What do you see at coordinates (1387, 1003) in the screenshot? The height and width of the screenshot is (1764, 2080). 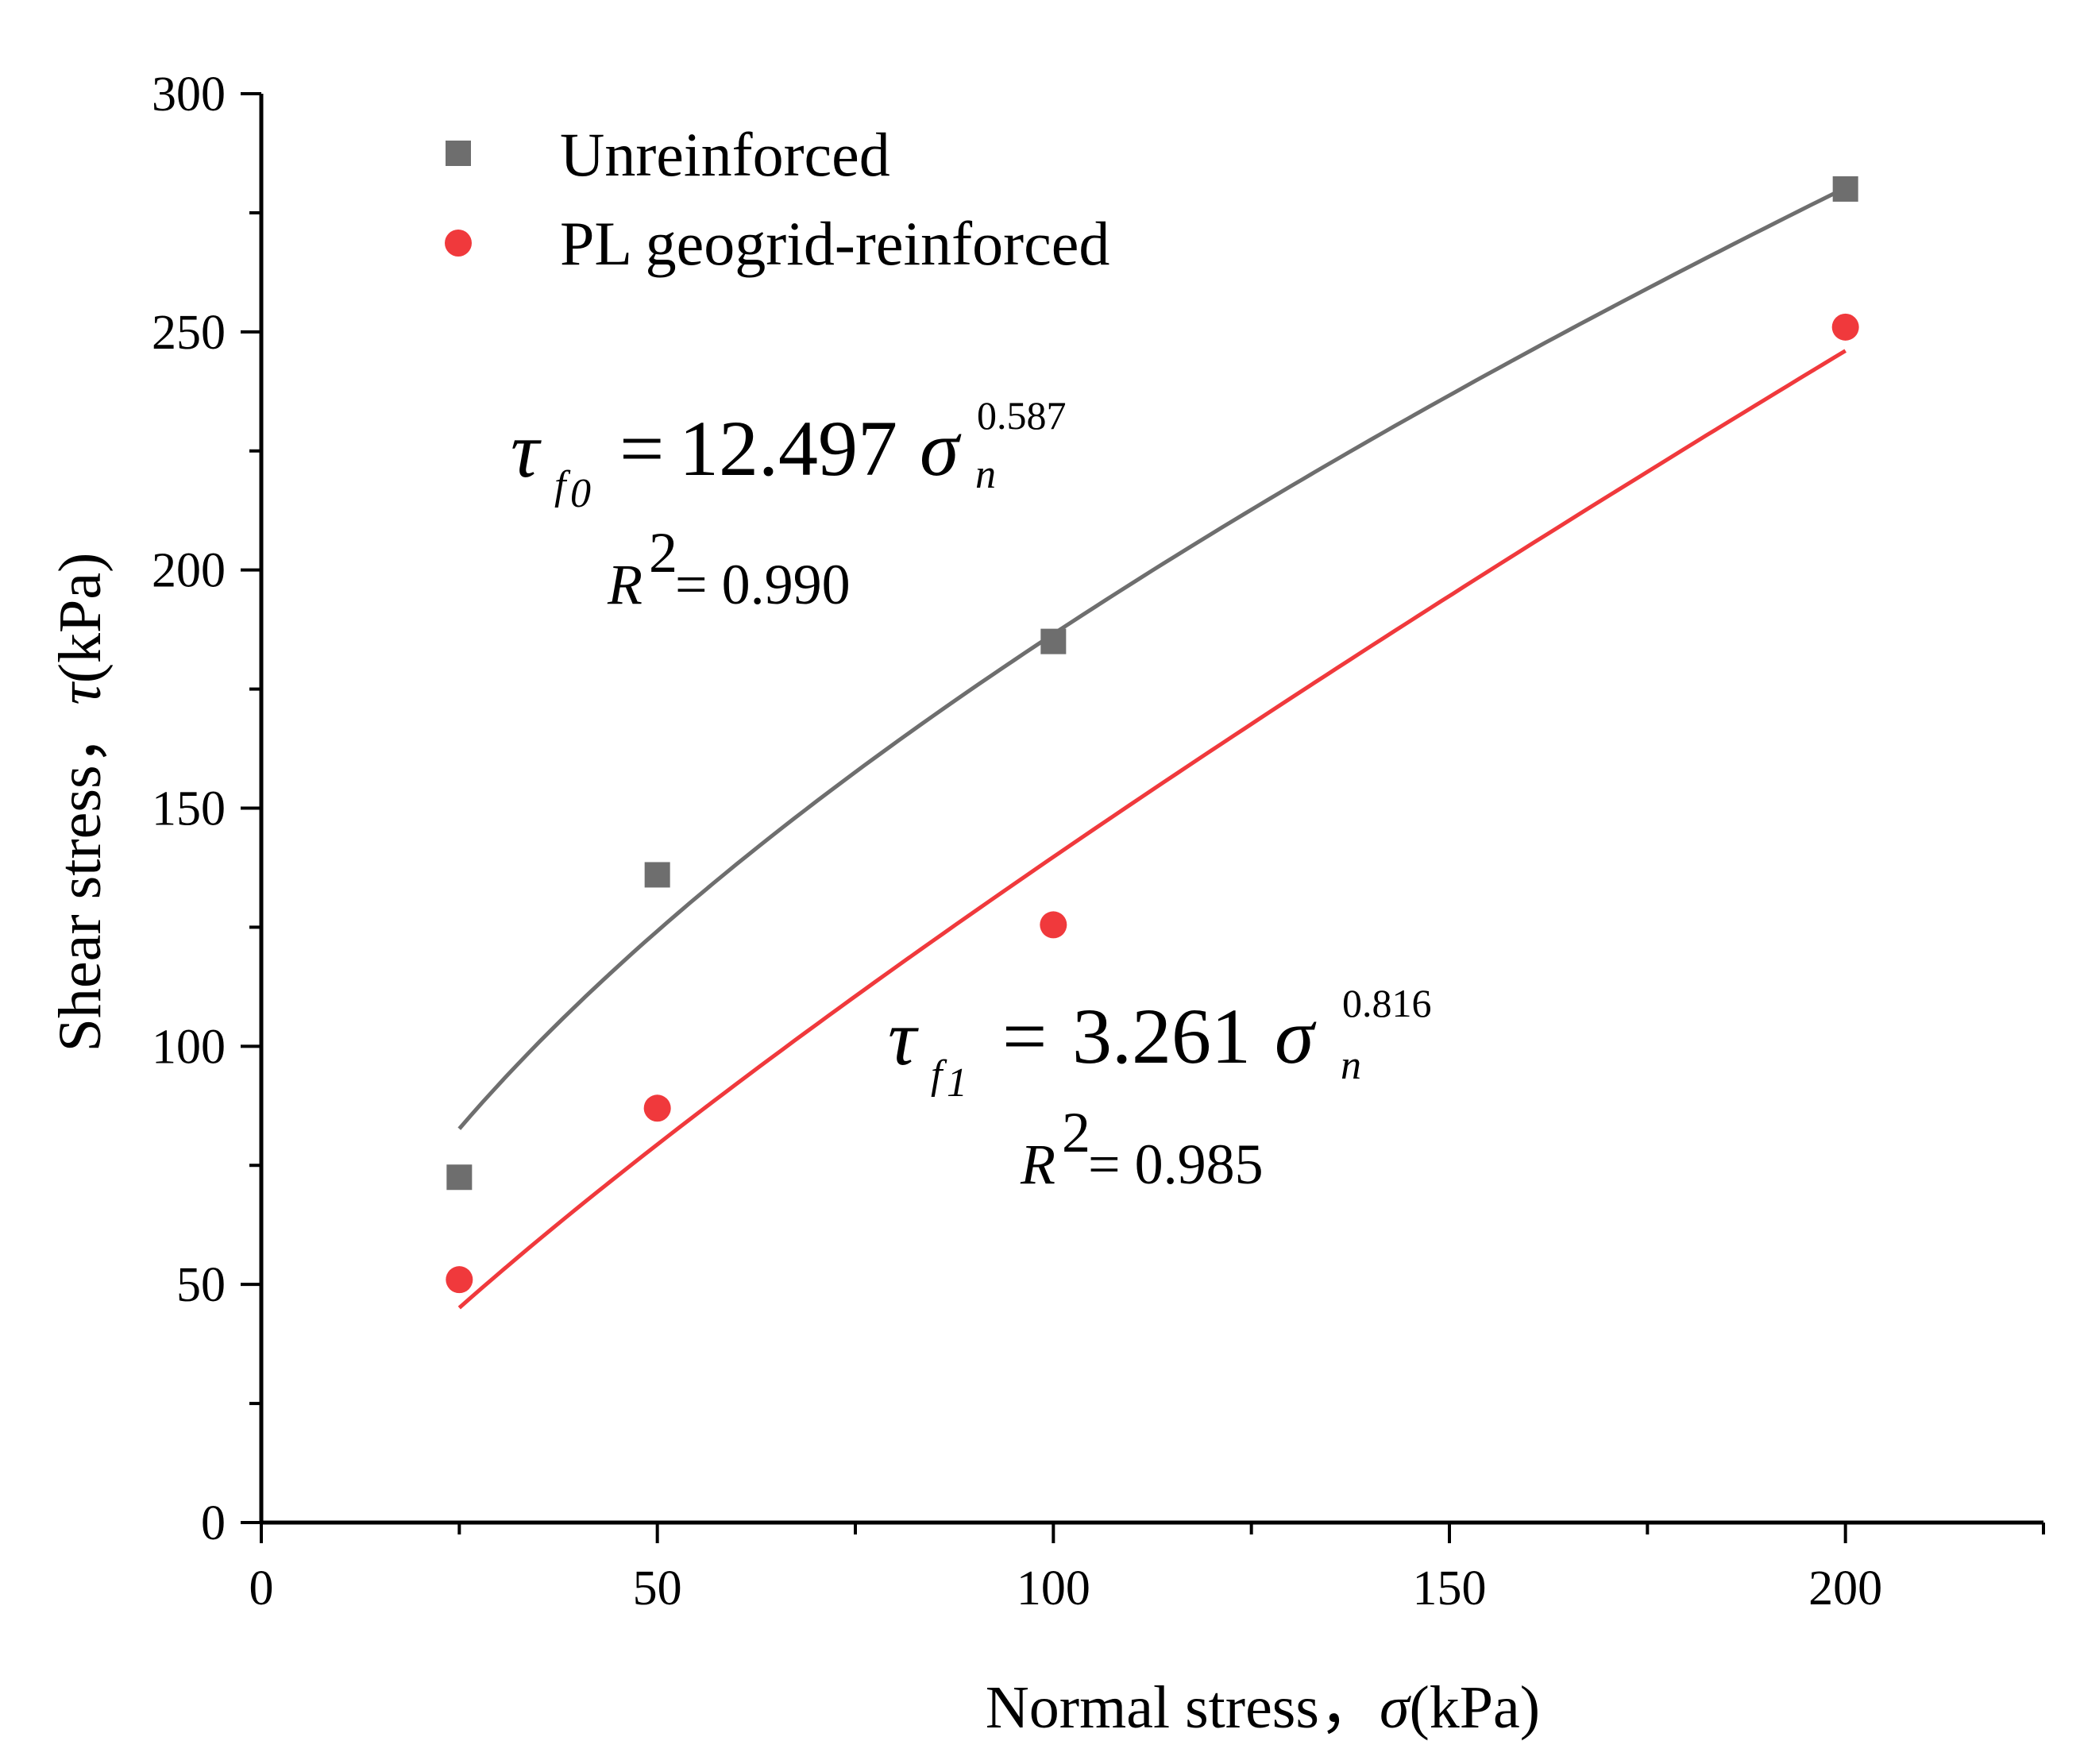 I see `eq2-exponent: 0.816` at bounding box center [1387, 1003].